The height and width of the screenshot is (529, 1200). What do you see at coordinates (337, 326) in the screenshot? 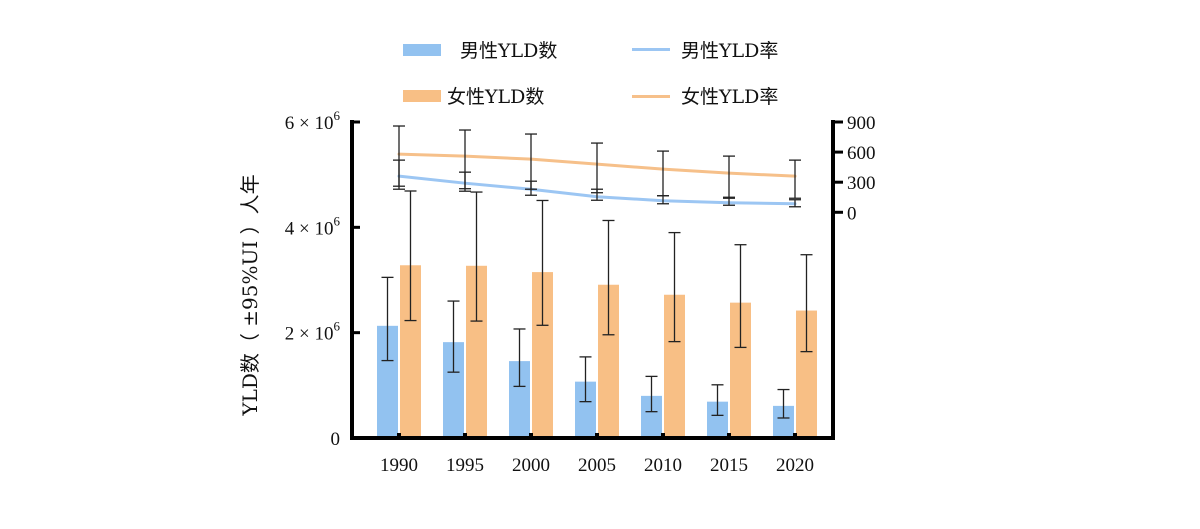
I see `left-tick-exponent-1: 6` at bounding box center [337, 326].